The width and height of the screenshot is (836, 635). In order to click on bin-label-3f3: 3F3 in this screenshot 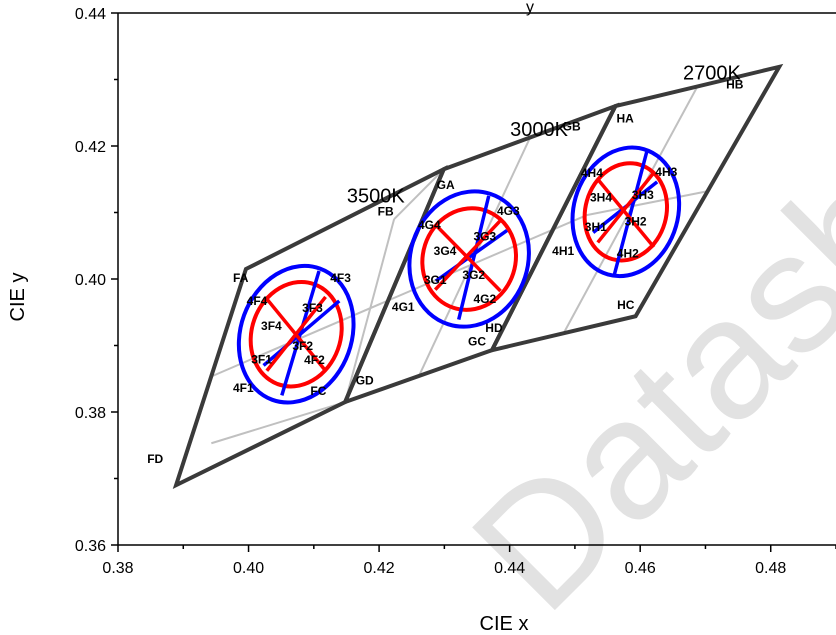, I will do `click(312, 308)`.